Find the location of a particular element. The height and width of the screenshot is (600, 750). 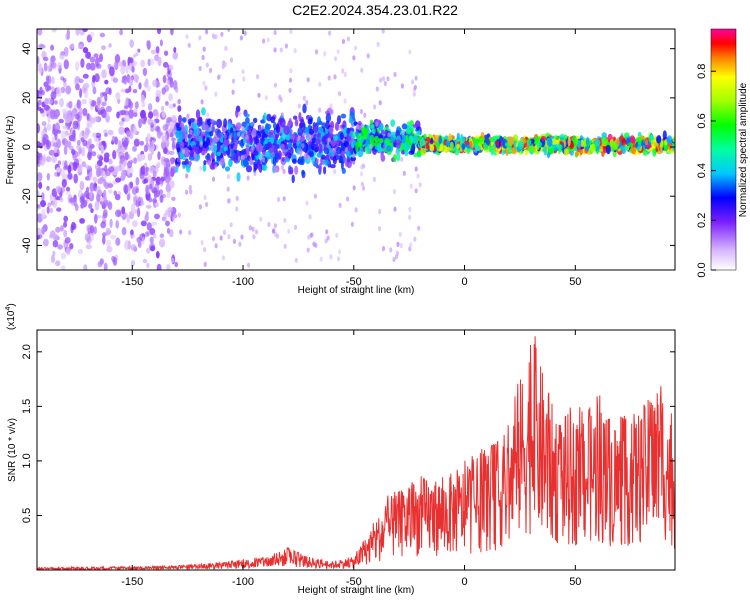

colorbar-tick-label: 0.2 is located at coordinates (702, 220).